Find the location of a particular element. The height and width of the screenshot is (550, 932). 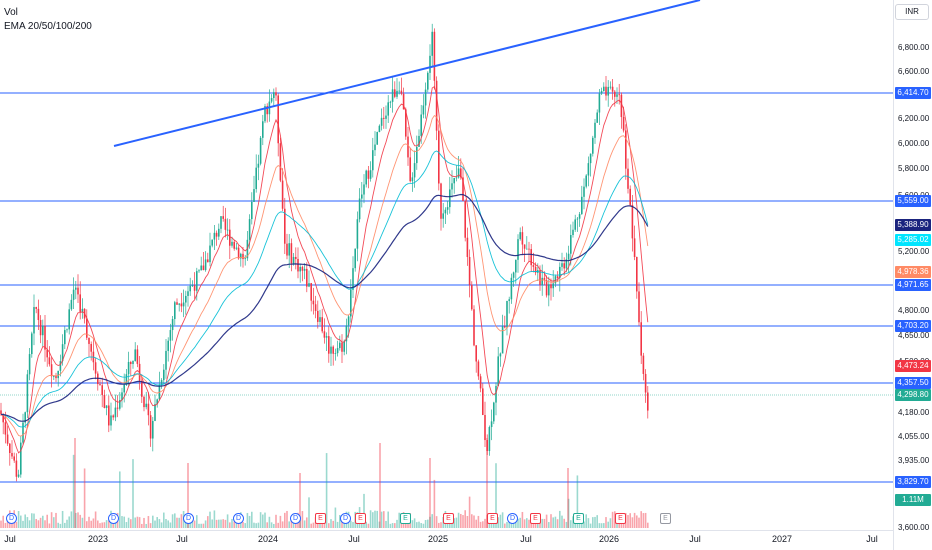

price-badge: 1.11M is located at coordinates (913, 500).